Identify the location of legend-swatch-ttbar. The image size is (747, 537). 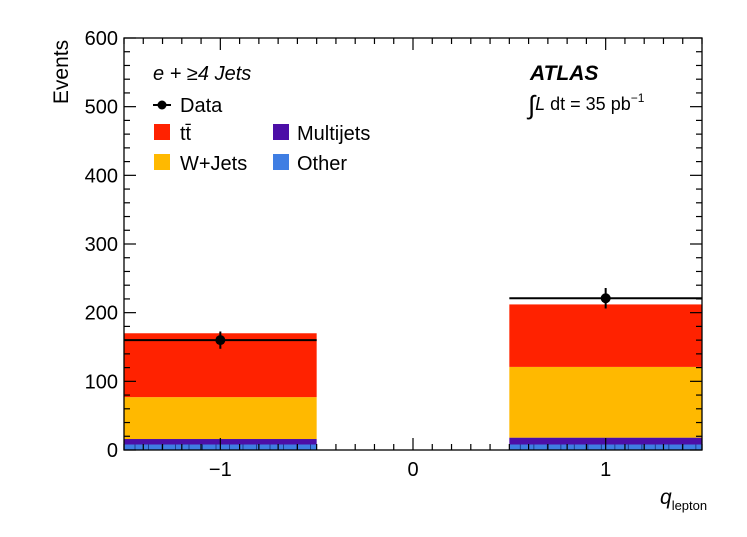
(162, 132).